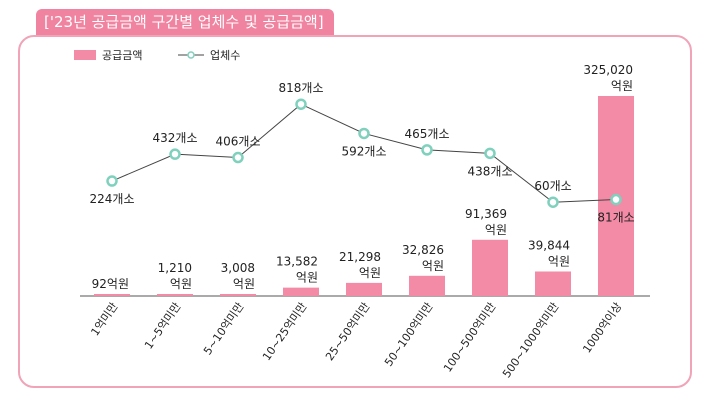 This screenshot has height=403, width=703. I want to click on bar-value-label: 325,020, so click(608, 70).